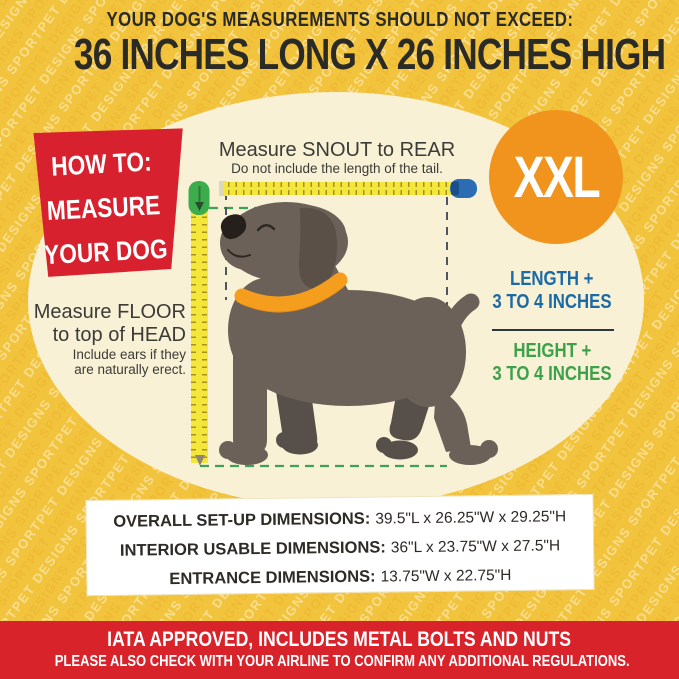  Describe the element at coordinates (101, 164) in the screenshot. I see `badge-line-1: HOW TO:` at that location.